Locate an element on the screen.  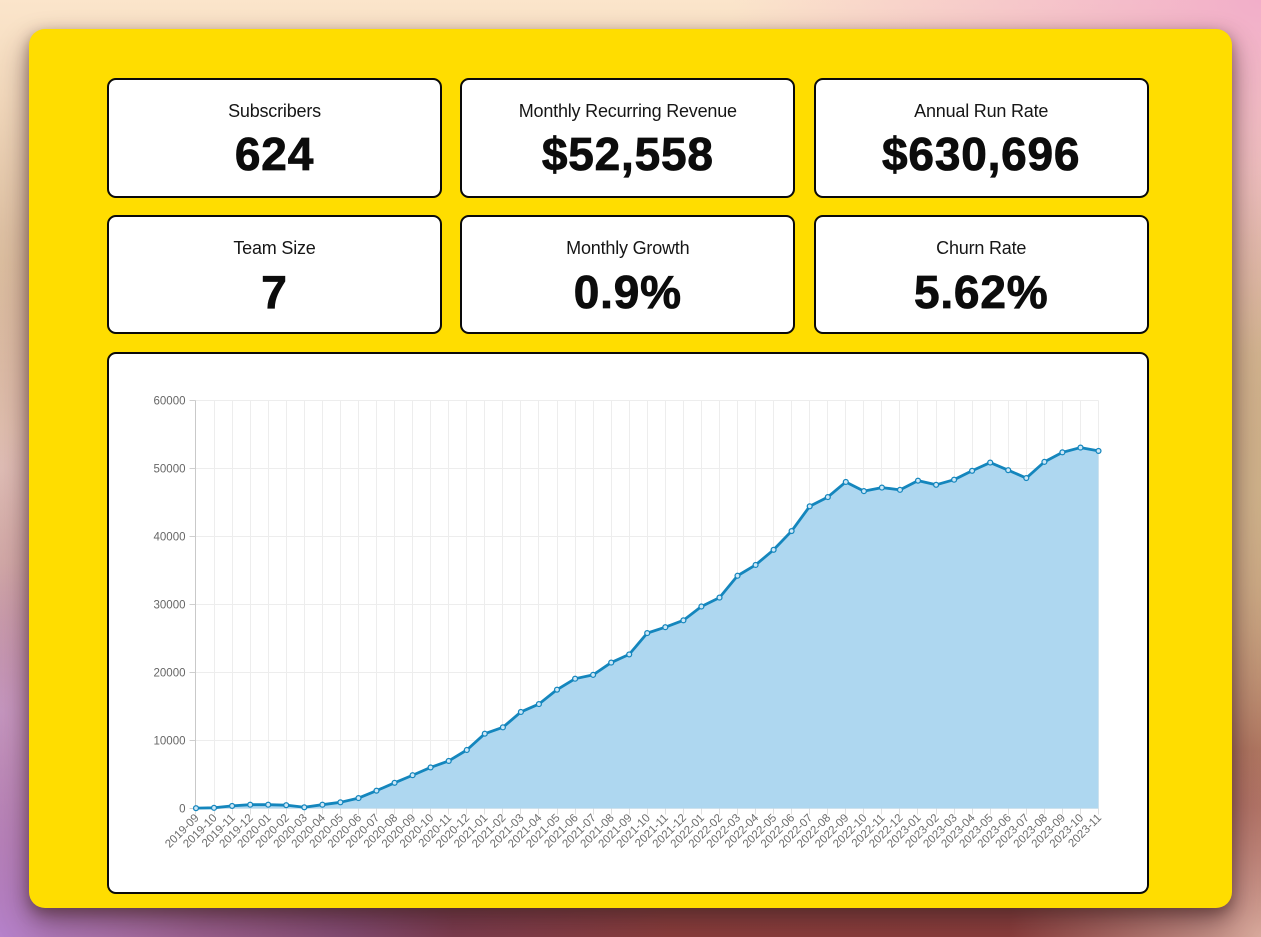
svg-text: 0 is located at coordinates (182, 810).